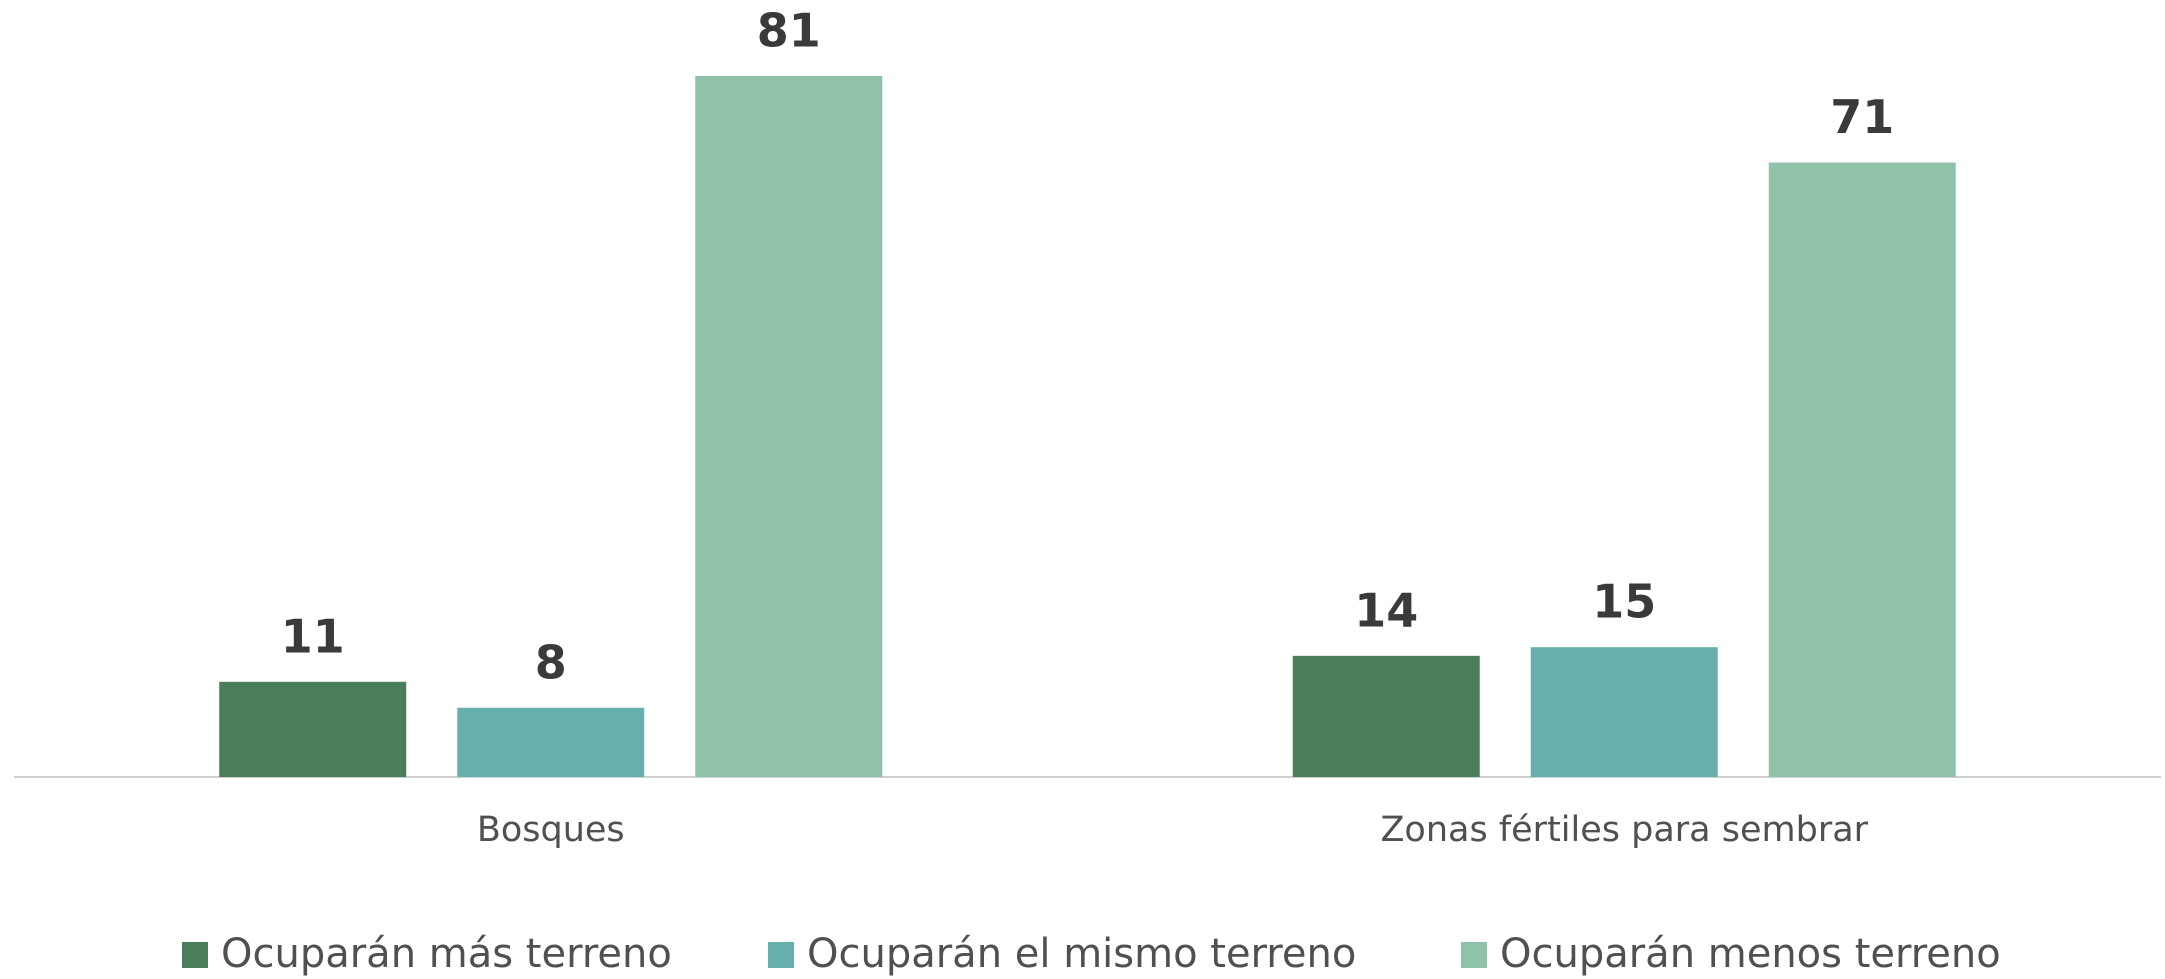 The height and width of the screenshot is (979, 2165). I want to click on legend-label: Ocuparán el mismo terreno, so click(1081, 954).